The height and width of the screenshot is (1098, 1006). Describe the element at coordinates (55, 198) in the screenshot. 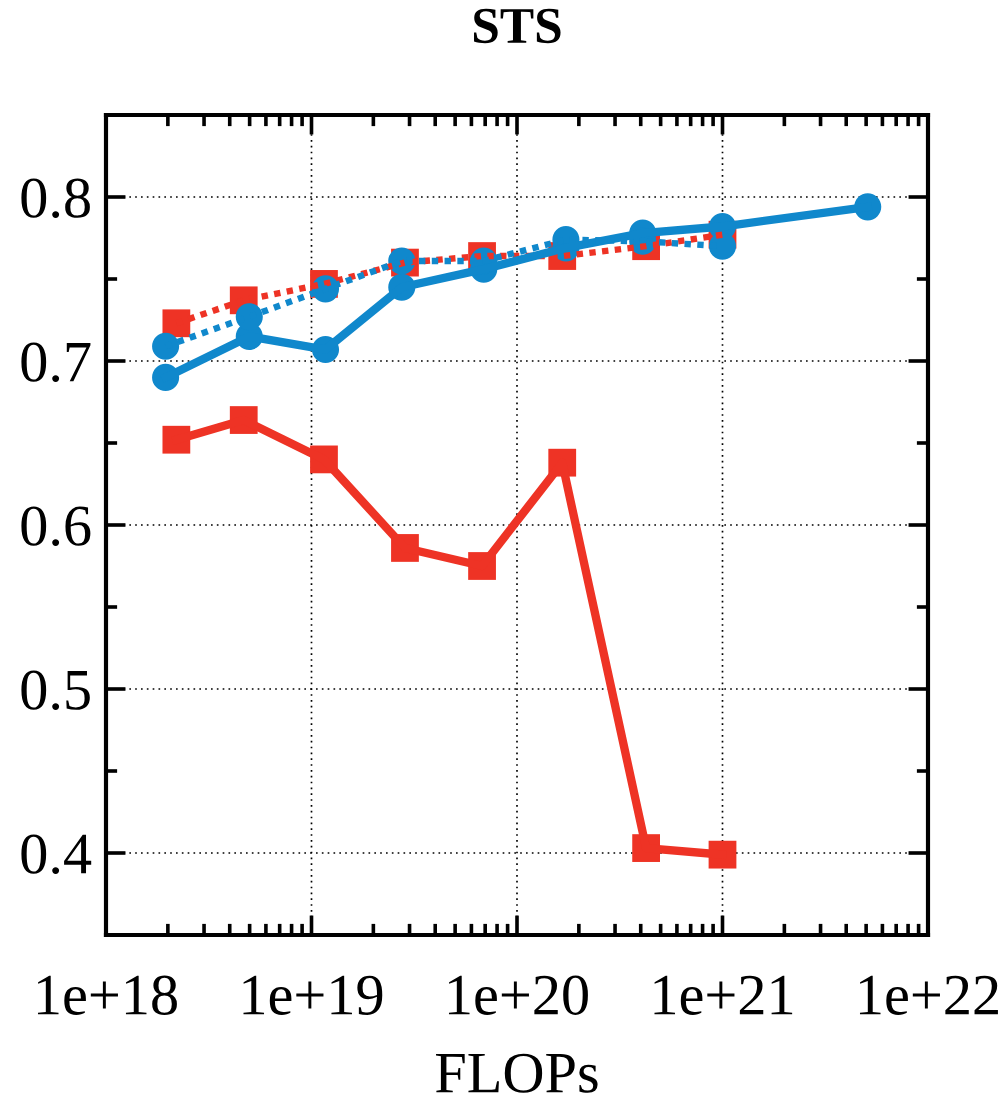

I see `y-tick-label: 0.8` at that location.